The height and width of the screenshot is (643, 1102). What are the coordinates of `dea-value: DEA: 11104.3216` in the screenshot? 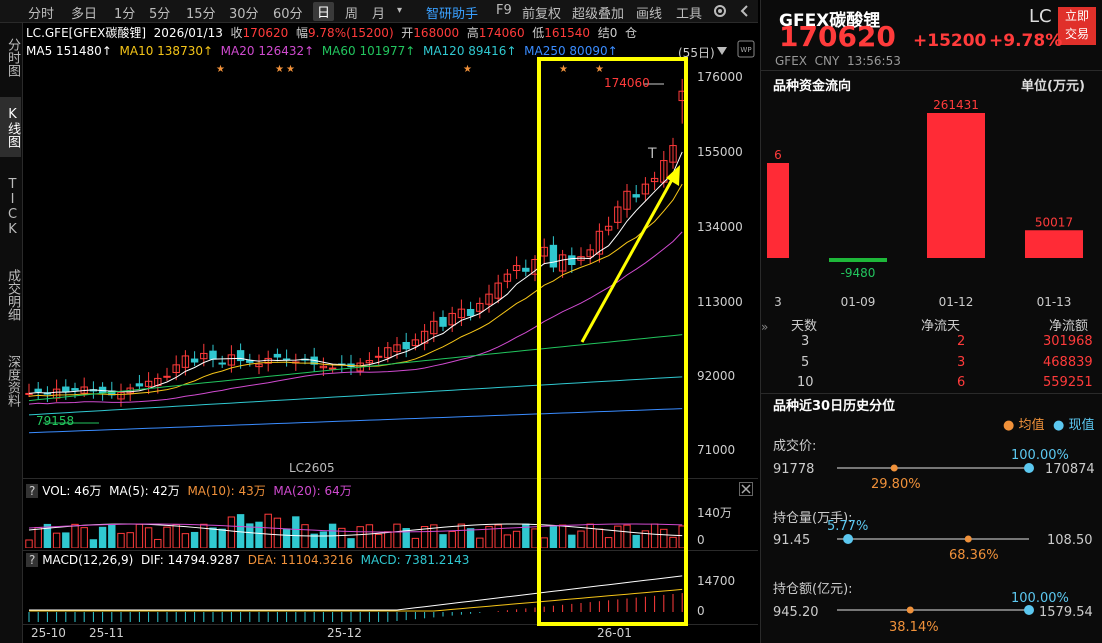 It's located at (300, 560).